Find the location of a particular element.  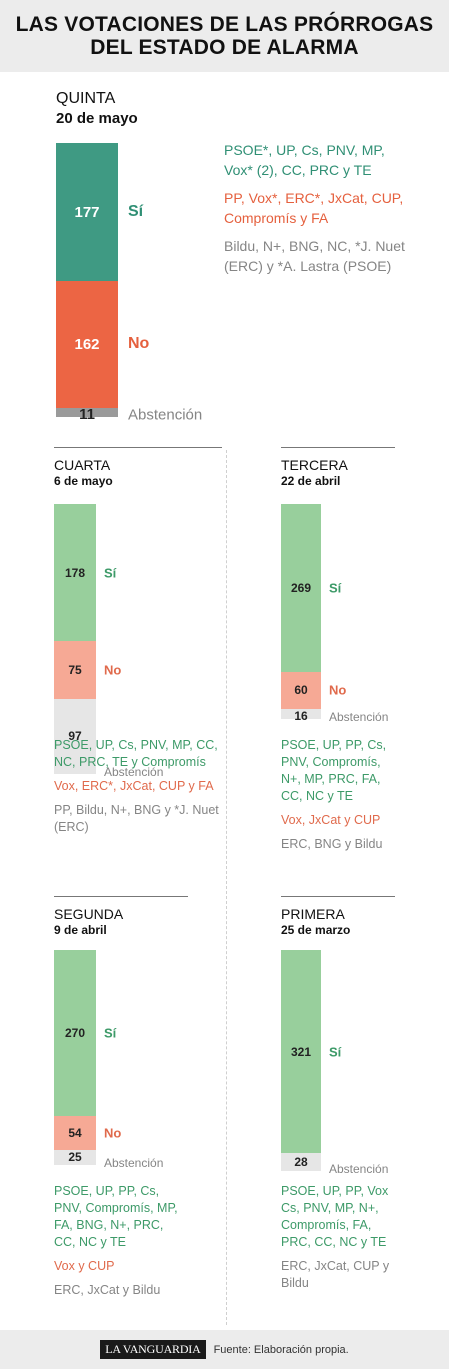

value-label-no: 60 is located at coordinates (301, 690).